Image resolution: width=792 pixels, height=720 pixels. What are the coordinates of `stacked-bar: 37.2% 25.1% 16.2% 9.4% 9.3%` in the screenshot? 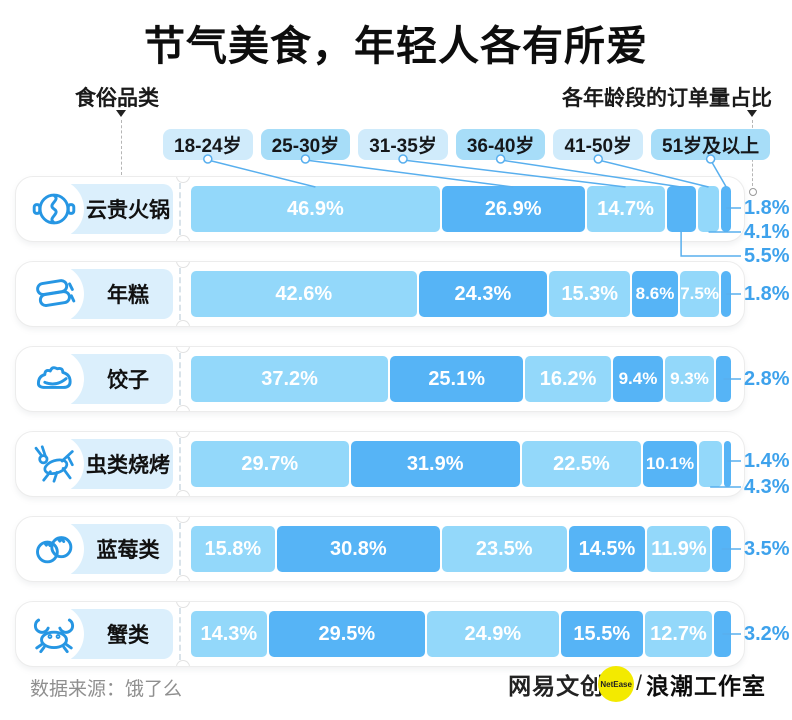 It's located at (461, 379).